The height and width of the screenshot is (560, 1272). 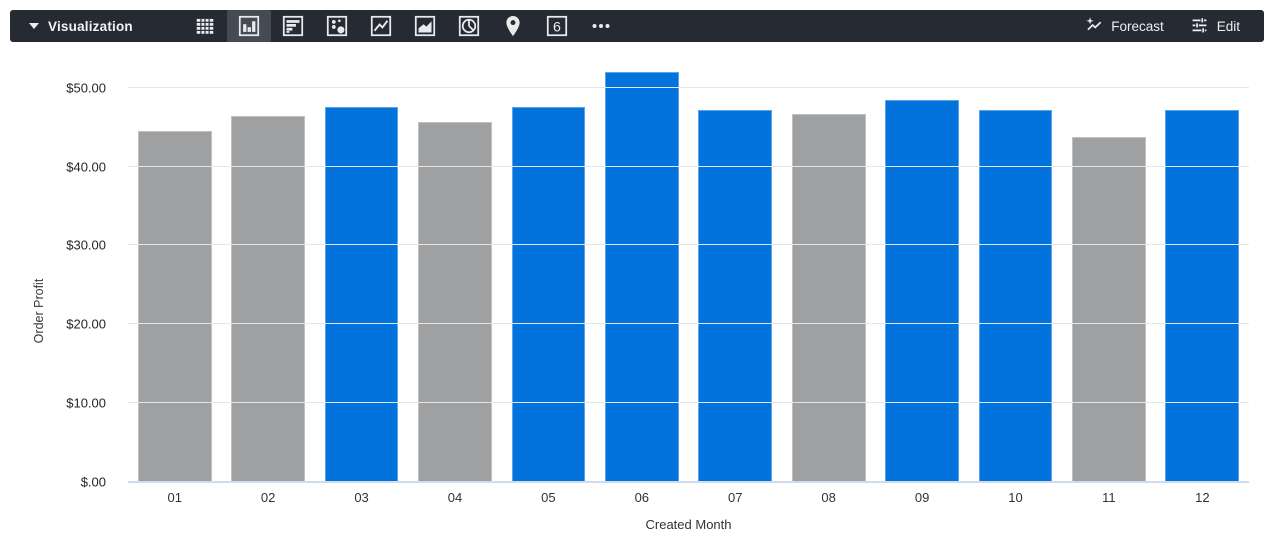 I want to click on viz-type-single-value-button: 6, so click(x=557, y=26).